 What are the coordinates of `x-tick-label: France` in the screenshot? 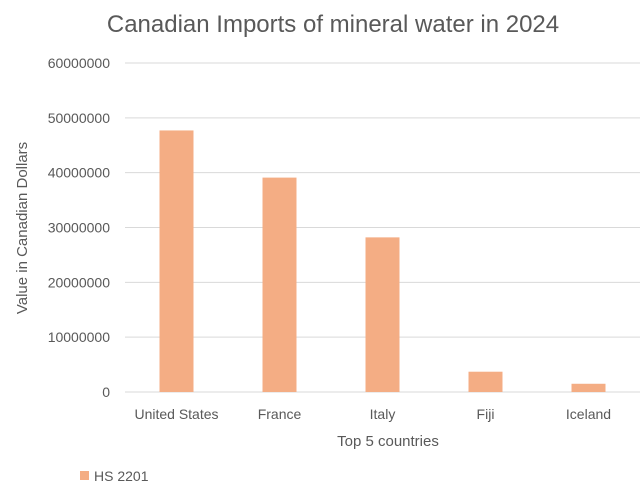 It's located at (280, 414).